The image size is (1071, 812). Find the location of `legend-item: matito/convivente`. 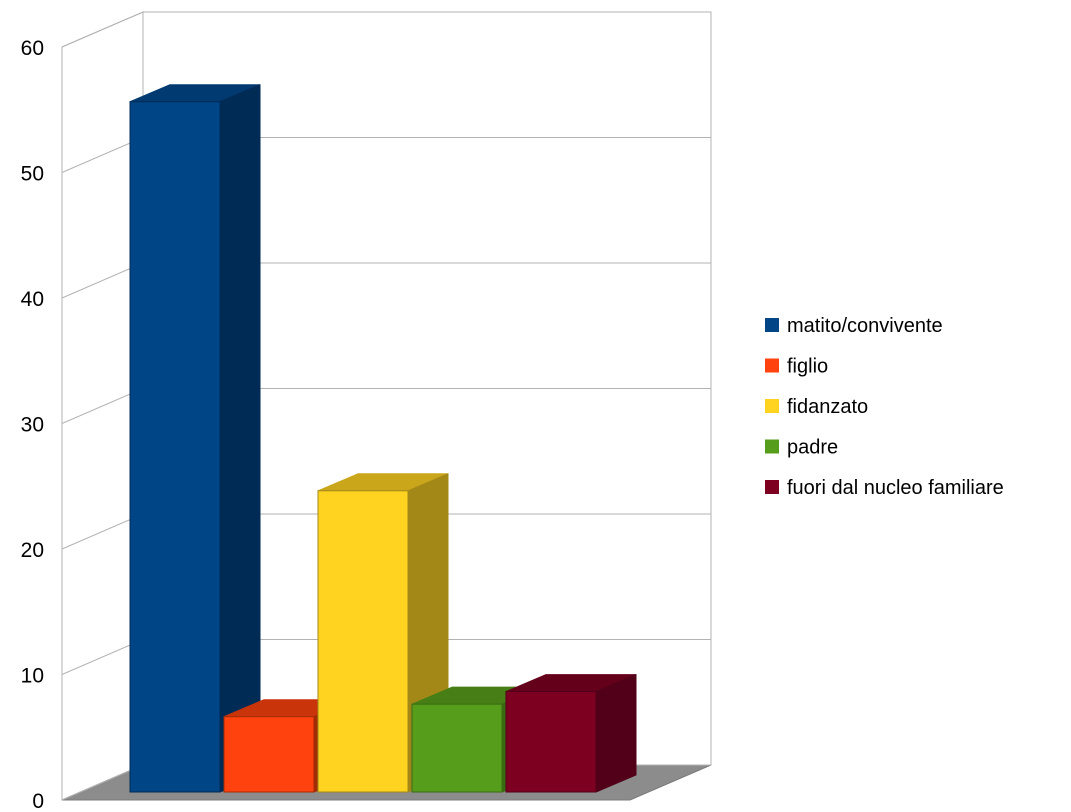

legend-item: matito/convivente is located at coordinates (854, 326).